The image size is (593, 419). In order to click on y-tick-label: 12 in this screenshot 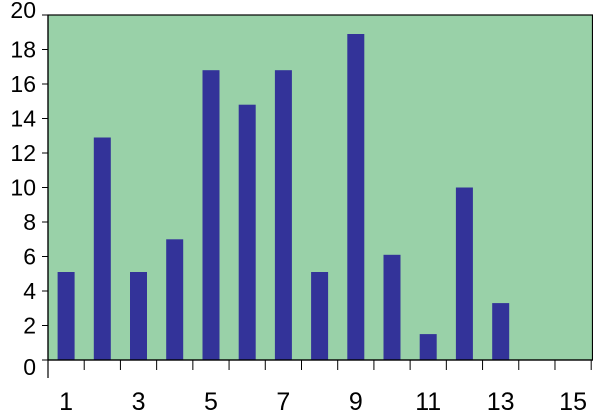, I will do `click(23, 153)`.